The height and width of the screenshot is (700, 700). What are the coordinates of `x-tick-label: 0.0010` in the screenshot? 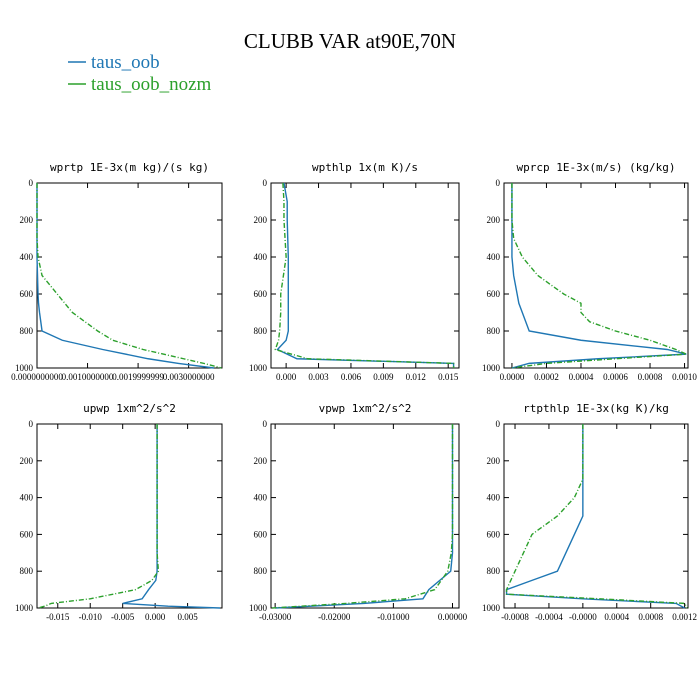 It's located at (684, 377).